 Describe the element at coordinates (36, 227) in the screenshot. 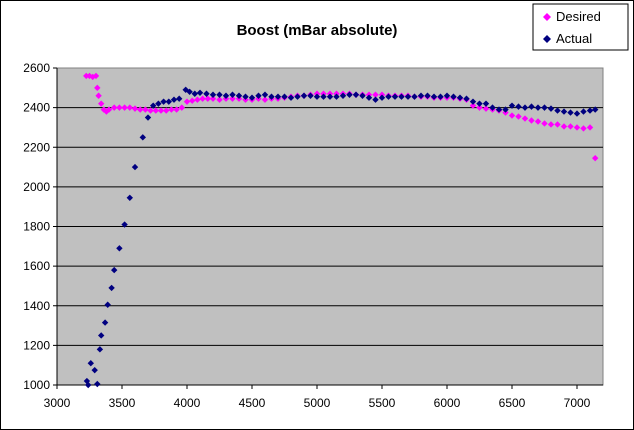

I see `y-tick-label: 1800` at that location.